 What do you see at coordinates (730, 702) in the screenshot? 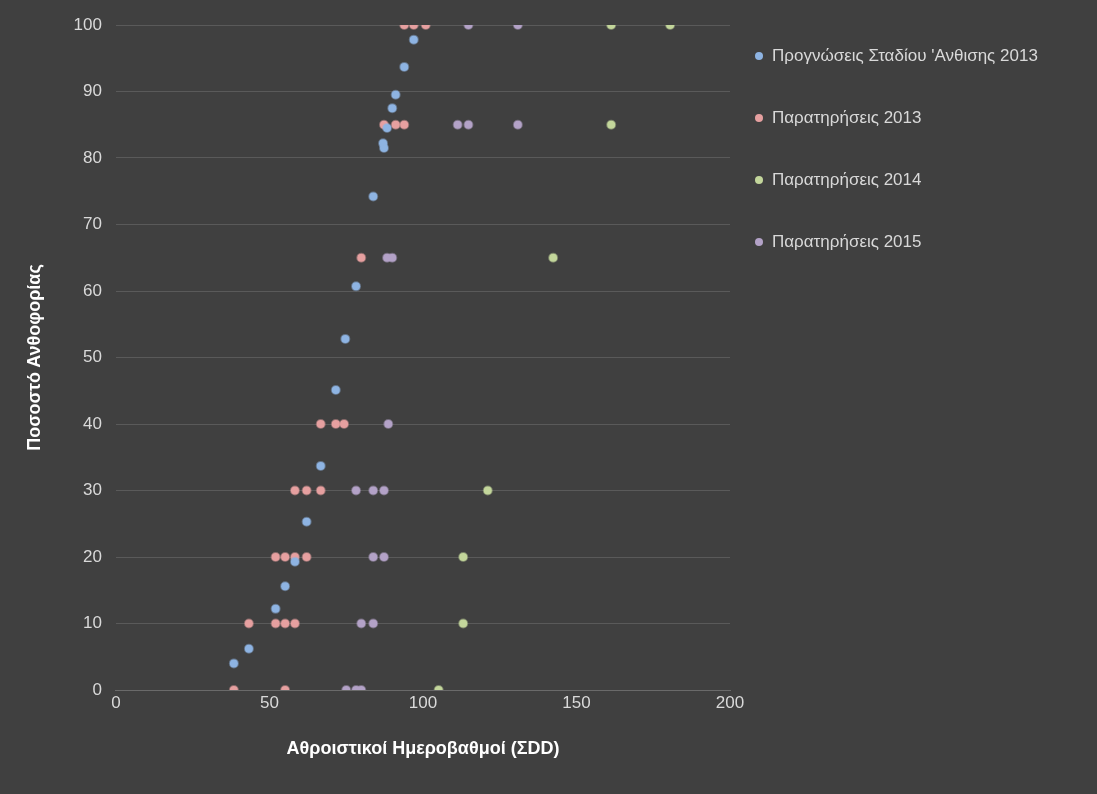
I see `x-tick-label: 200` at bounding box center [730, 702].